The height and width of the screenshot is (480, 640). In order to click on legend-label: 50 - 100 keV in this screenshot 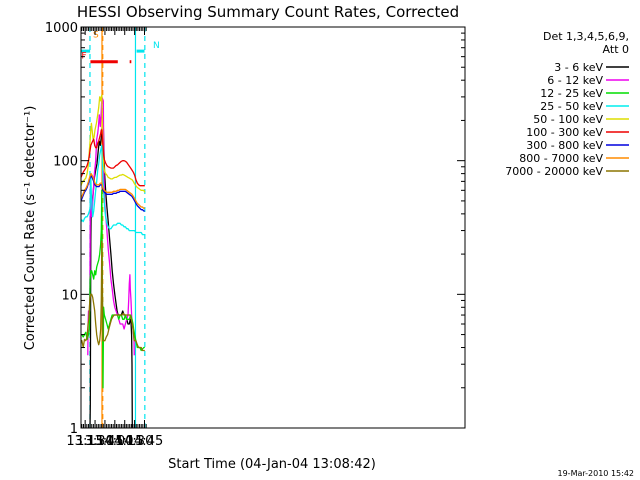, I will do `click(568, 119)`.